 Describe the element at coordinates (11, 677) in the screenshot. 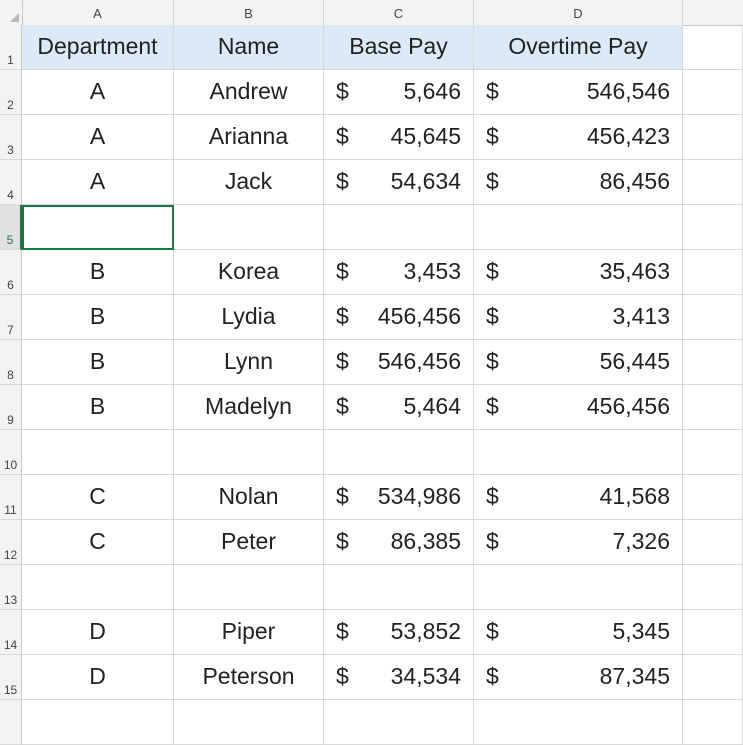

I see `row-header-15: 15` at that location.